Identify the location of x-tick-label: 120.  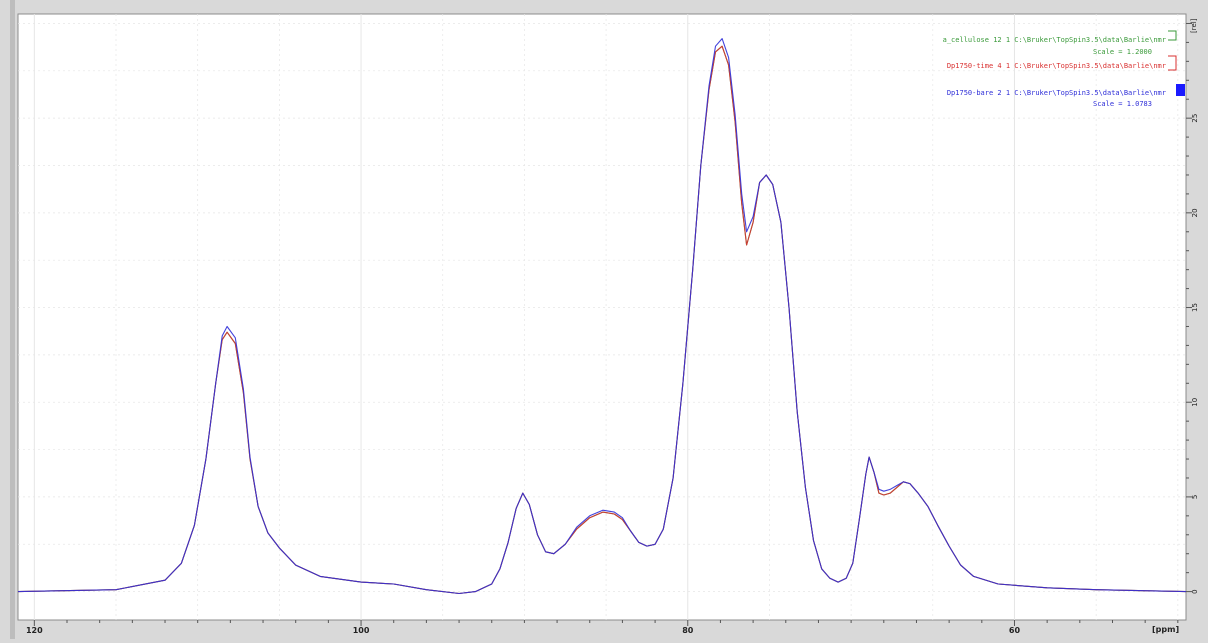
(34, 630).